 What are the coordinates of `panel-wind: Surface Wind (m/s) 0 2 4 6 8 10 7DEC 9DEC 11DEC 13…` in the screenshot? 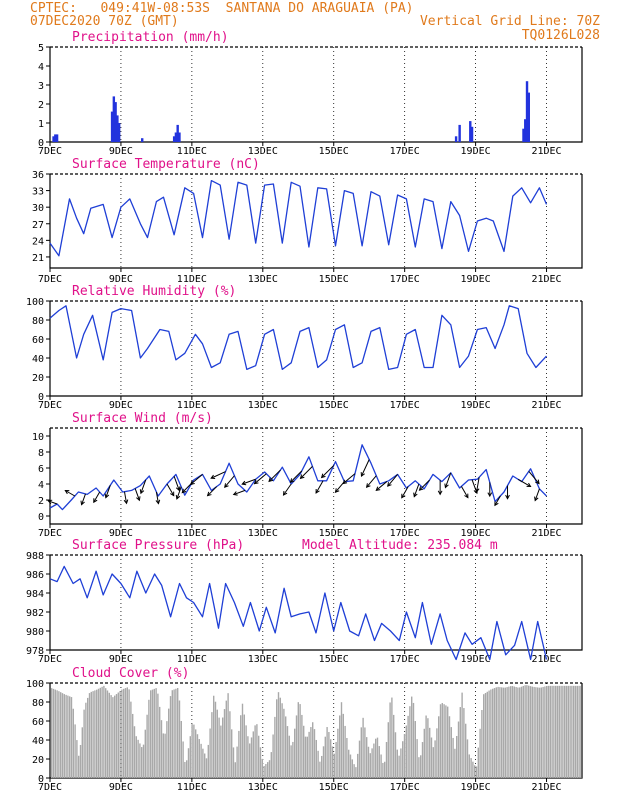 It's located at (307, 475).